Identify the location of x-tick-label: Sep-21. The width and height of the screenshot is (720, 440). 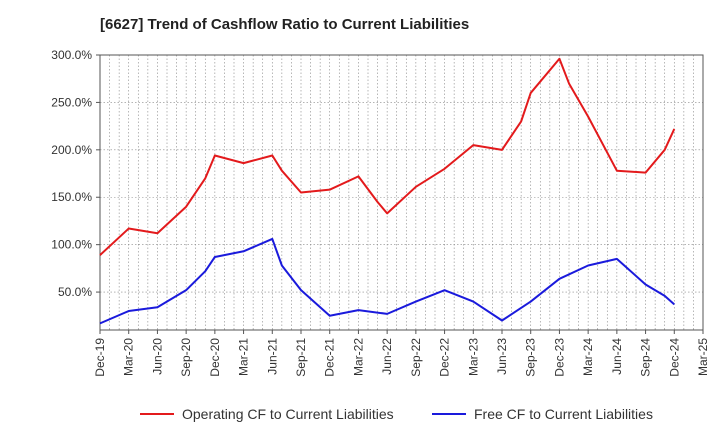
(301, 357).